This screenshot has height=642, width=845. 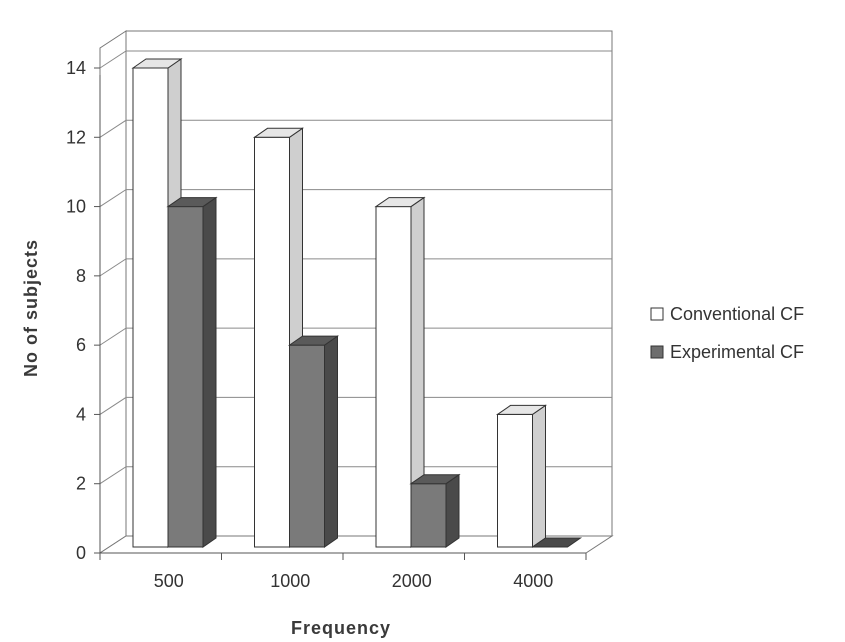 What do you see at coordinates (31, 308) in the screenshot?
I see `y-axis-title: No of subjects` at bounding box center [31, 308].